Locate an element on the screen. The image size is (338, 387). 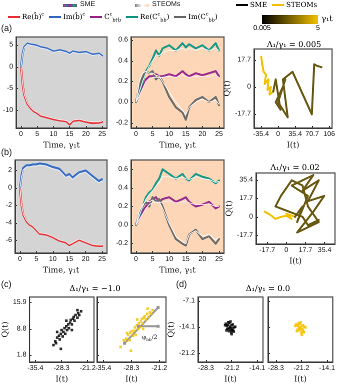
text: (a) is located at coordinates (6, 28).